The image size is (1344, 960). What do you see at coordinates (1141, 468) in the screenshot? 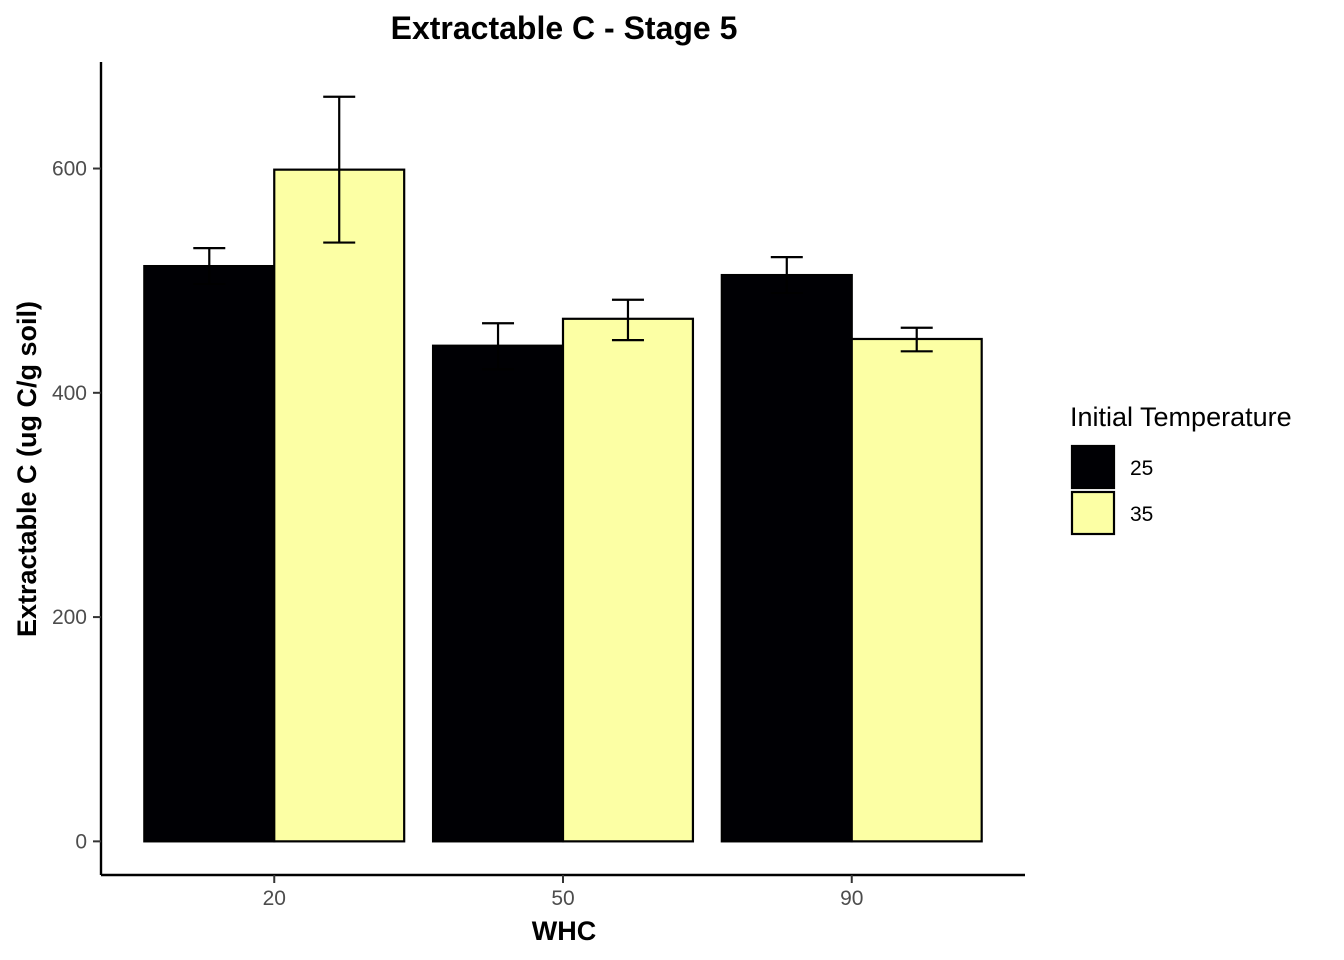
I see `legend-label-25: 25` at bounding box center [1141, 468].